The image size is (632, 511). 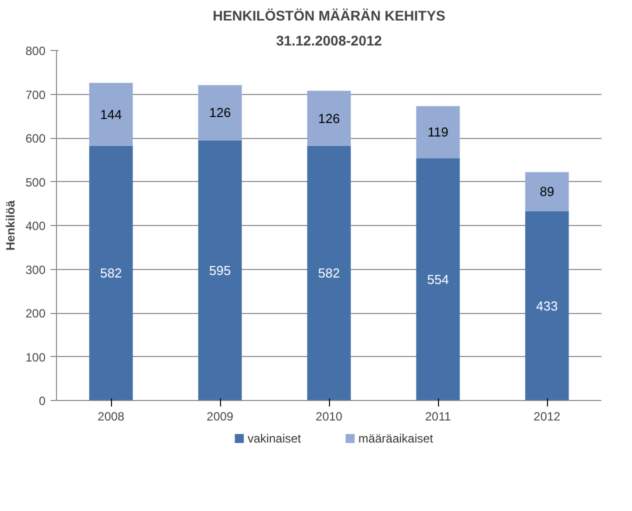 I want to click on y-tick-label: 100, so click(x=35, y=357).